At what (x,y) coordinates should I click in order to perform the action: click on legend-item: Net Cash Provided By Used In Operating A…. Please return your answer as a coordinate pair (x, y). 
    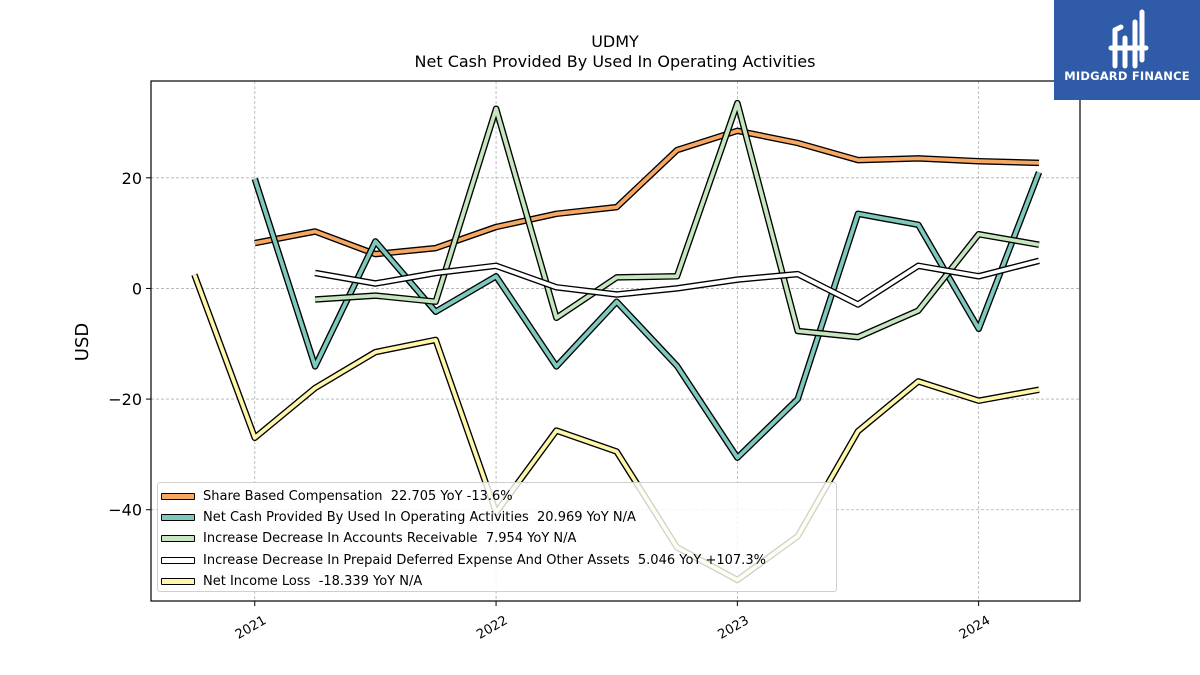
    Looking at the image, I should click on (497, 517).